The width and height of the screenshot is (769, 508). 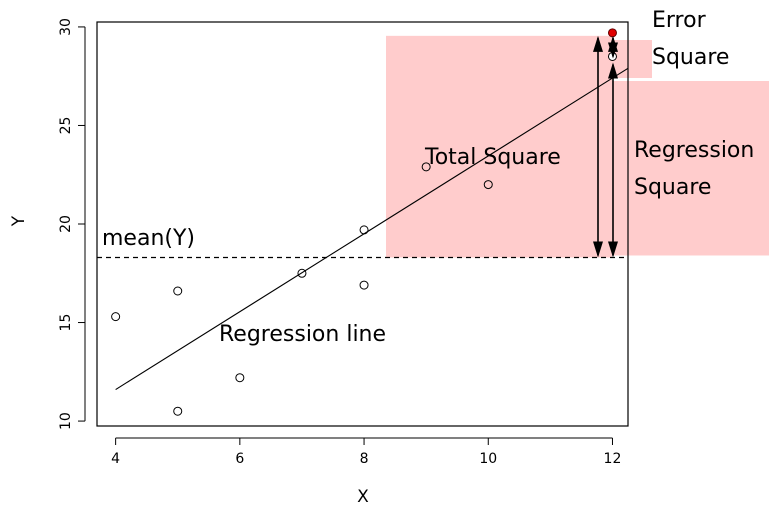 I want to click on highlight-point, so click(x=612, y=33).